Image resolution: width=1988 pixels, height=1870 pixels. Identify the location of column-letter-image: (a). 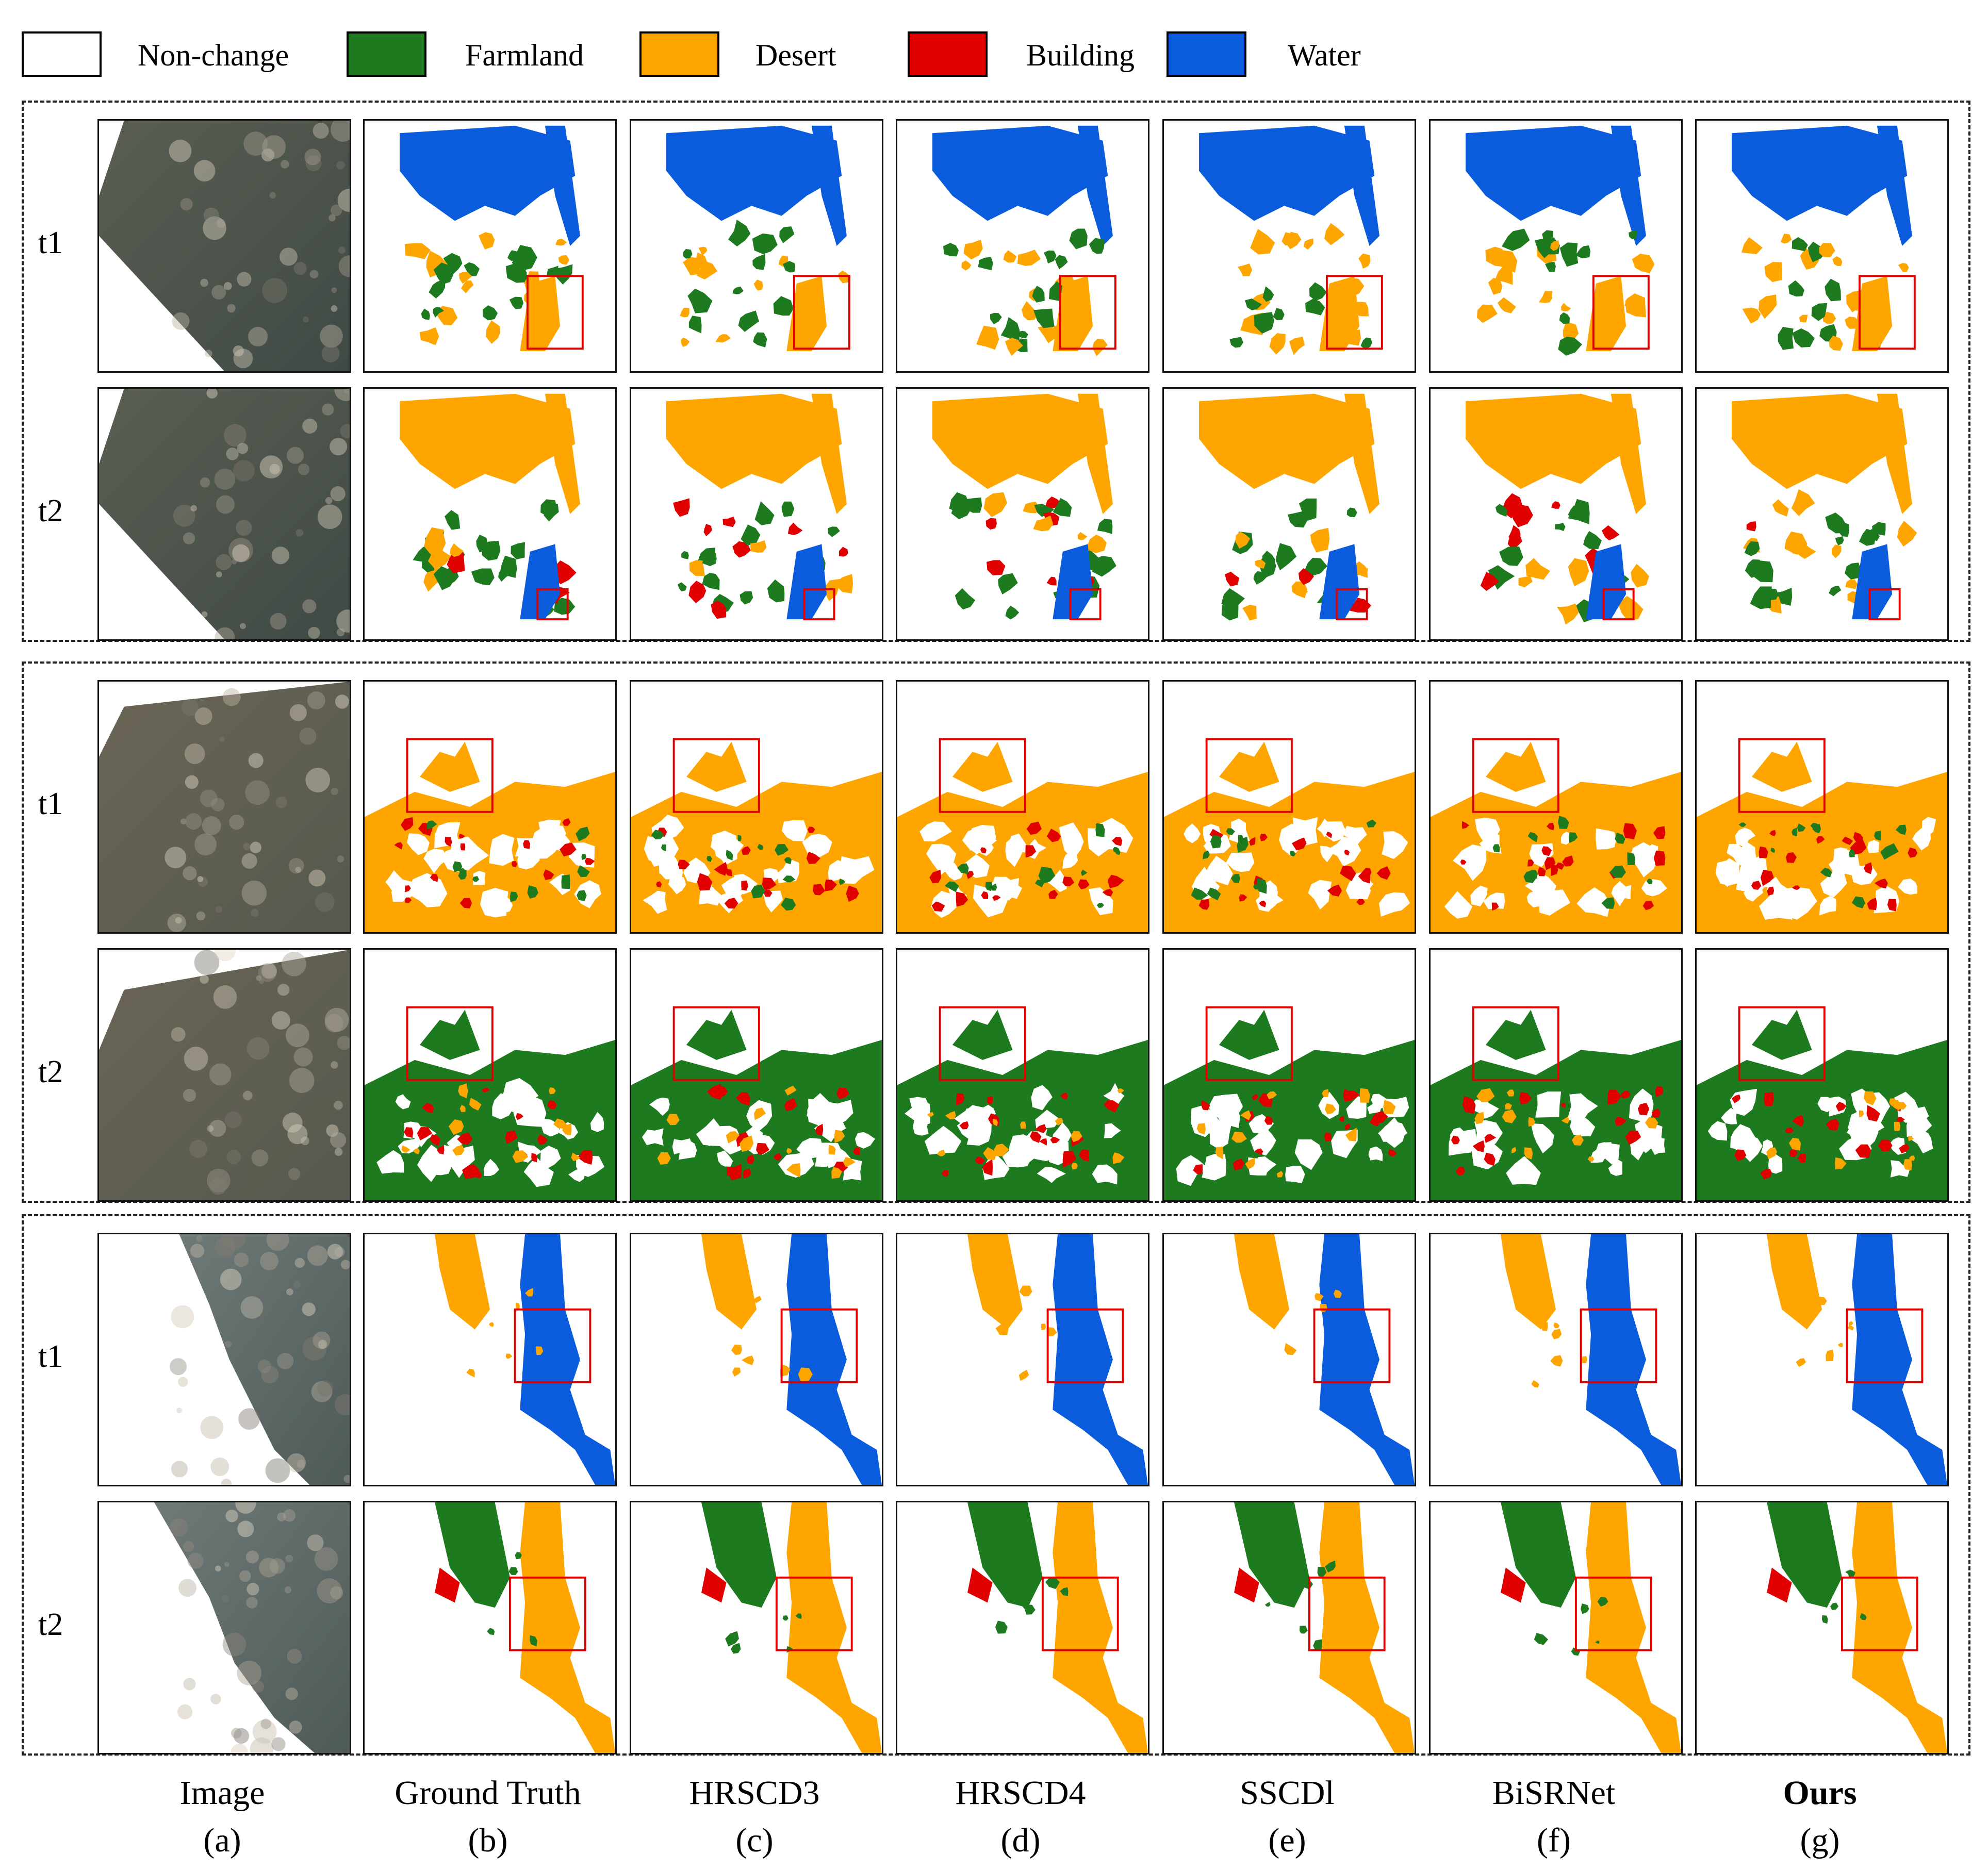
(222, 1840).